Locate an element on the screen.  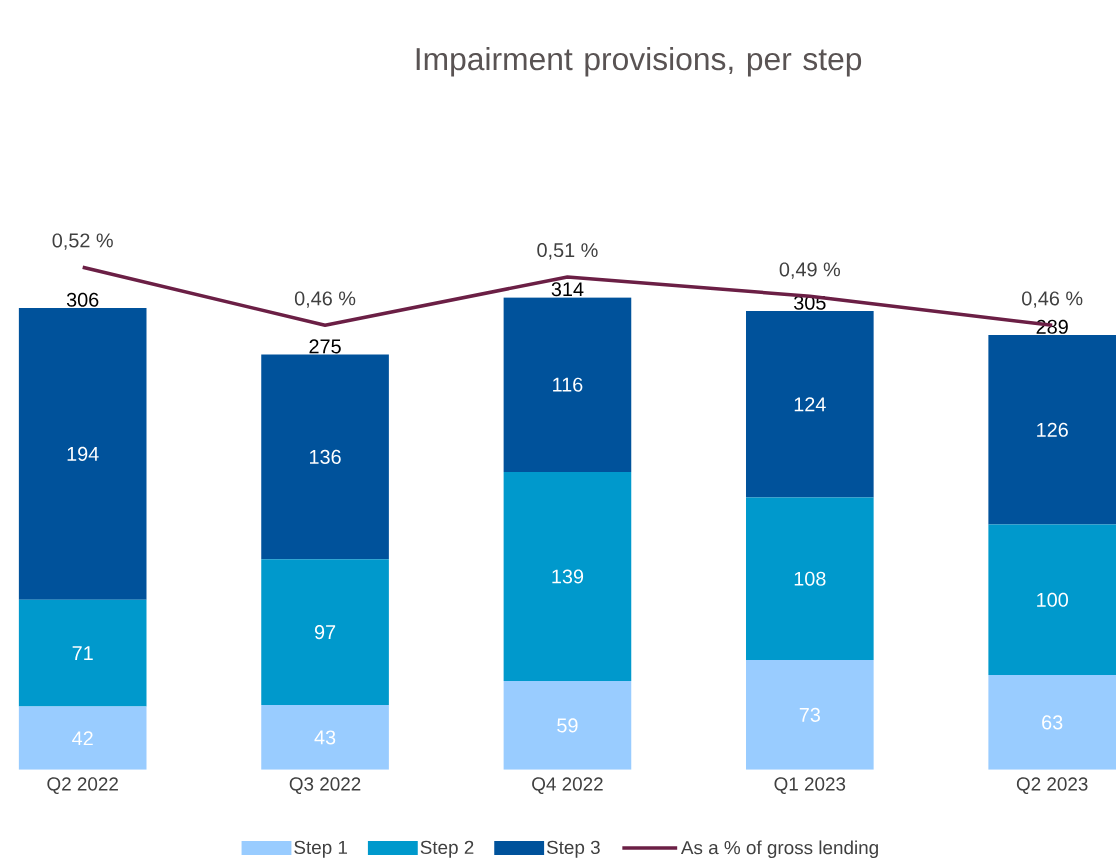
legend-label: Step 3 is located at coordinates (573, 849).